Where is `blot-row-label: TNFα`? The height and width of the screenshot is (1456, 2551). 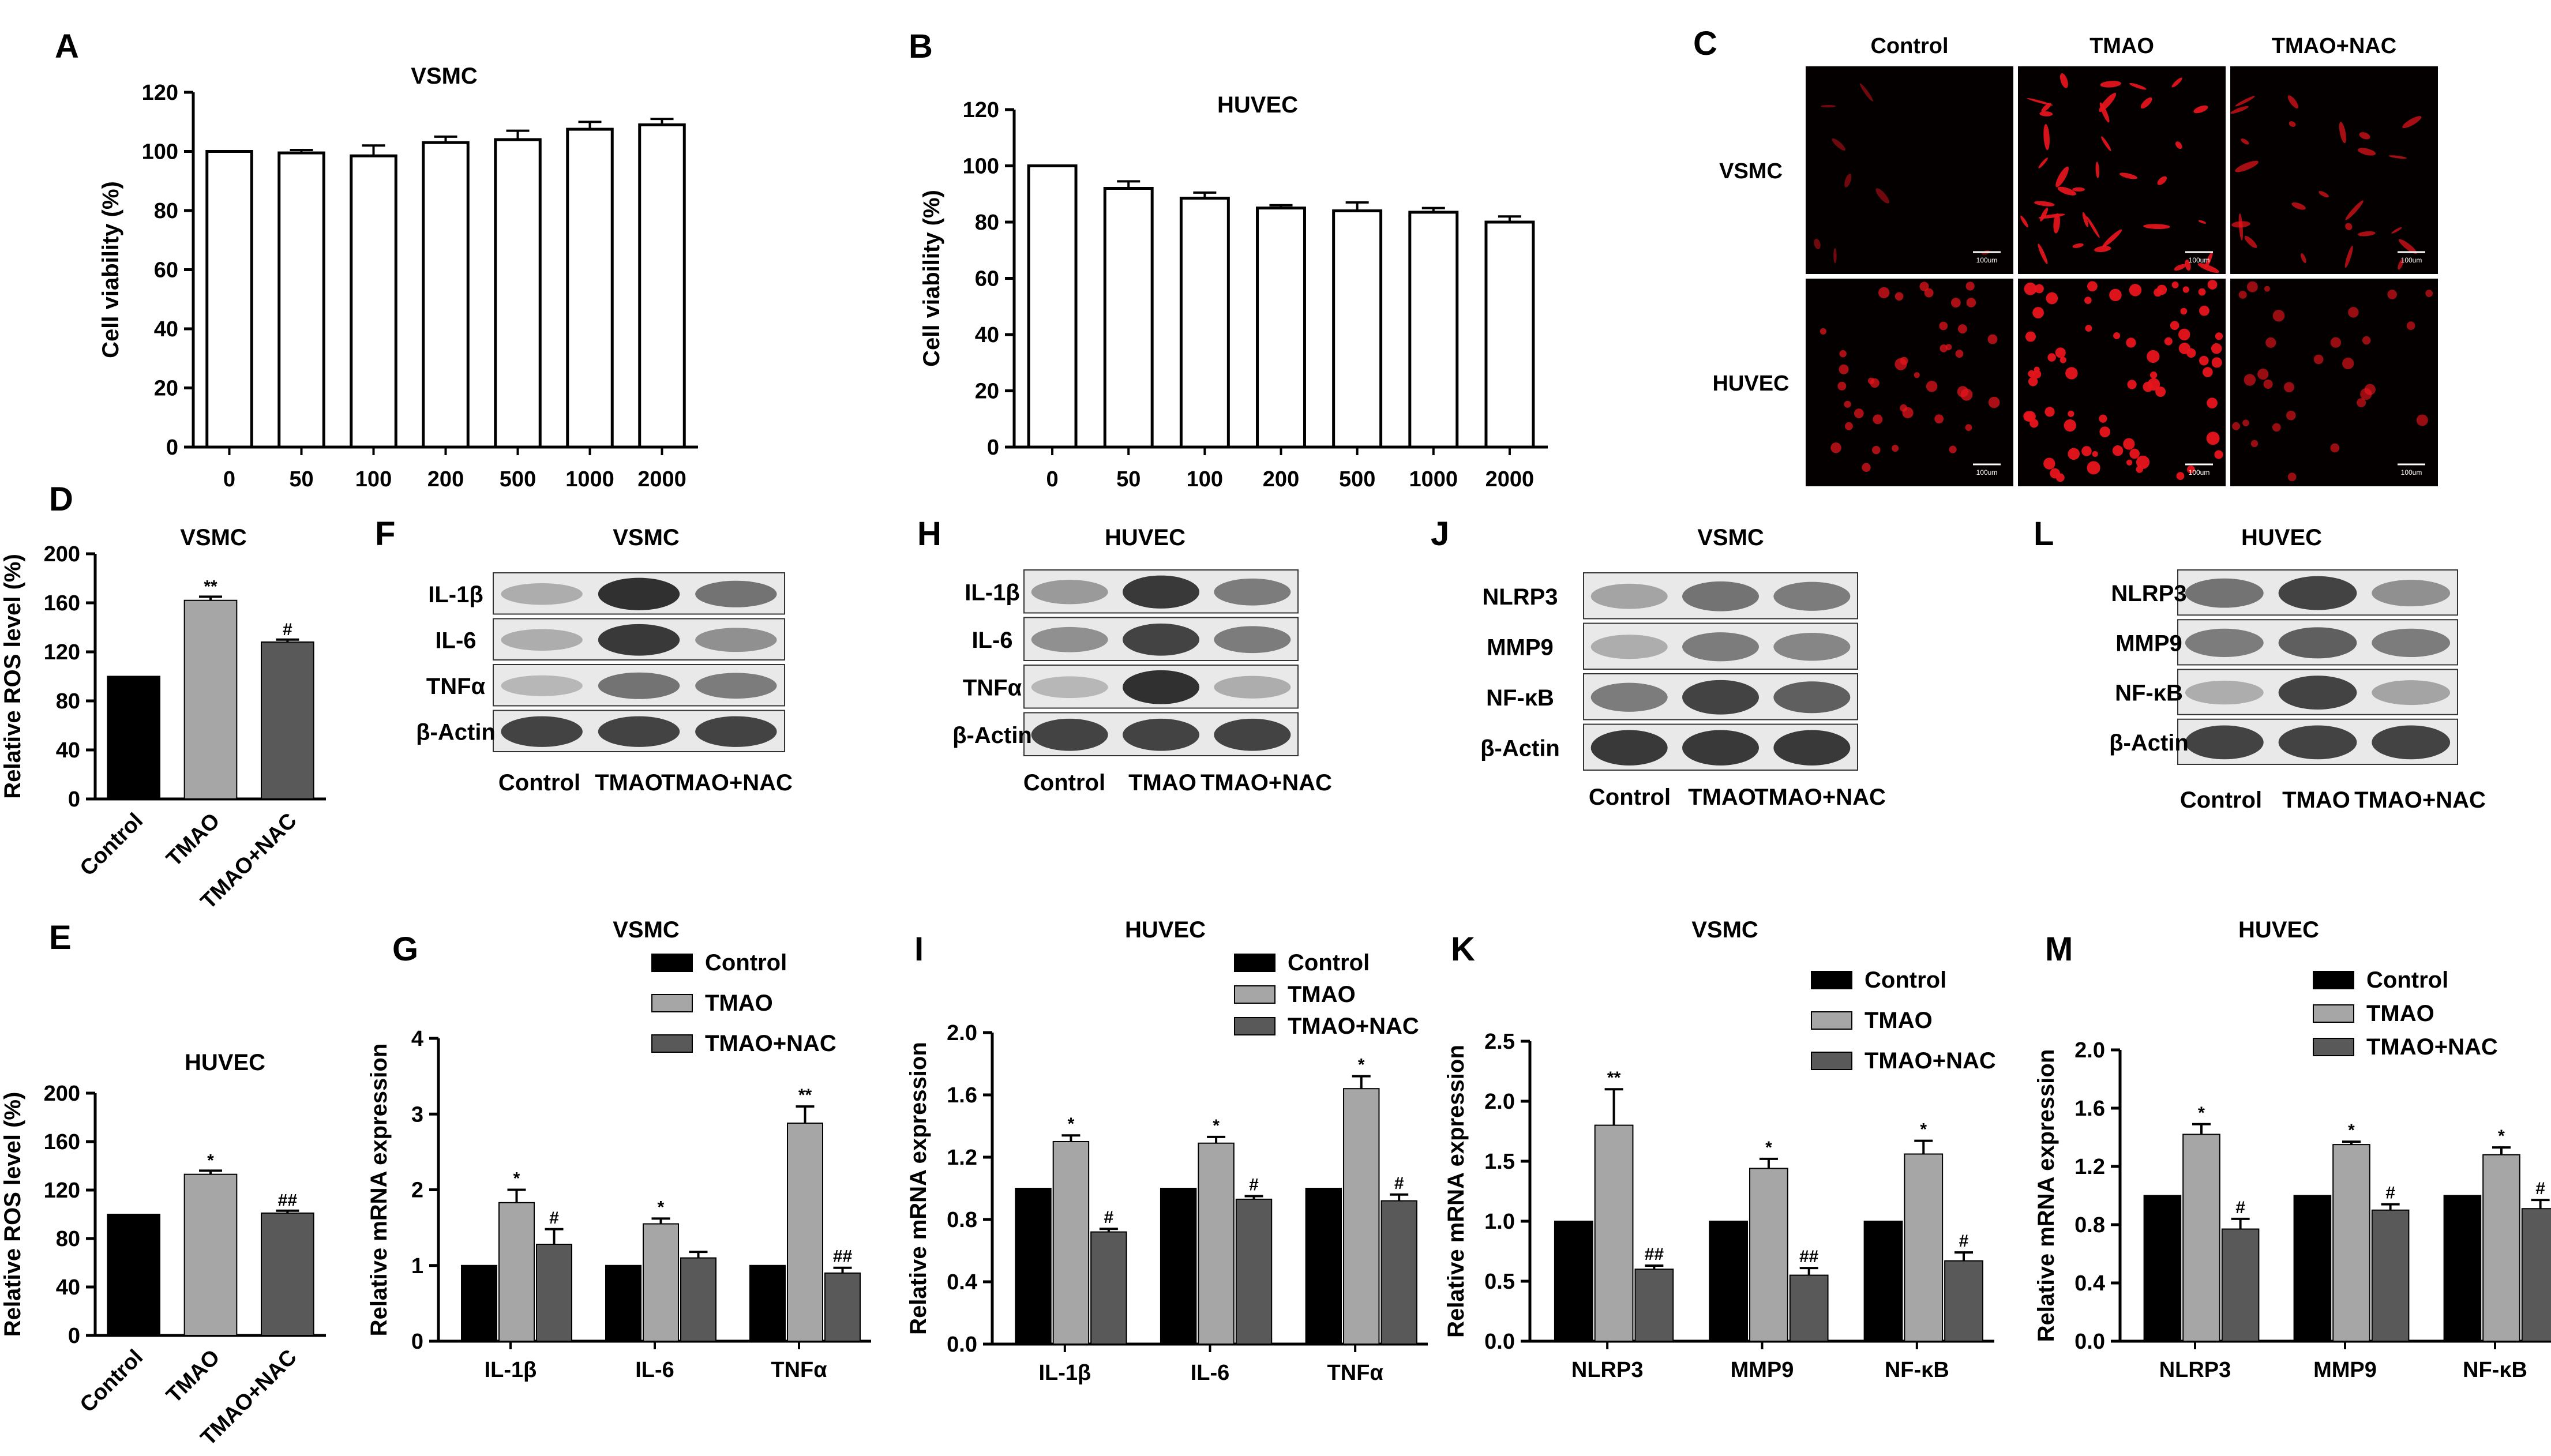
blot-row-label: TNFα is located at coordinates (992, 688).